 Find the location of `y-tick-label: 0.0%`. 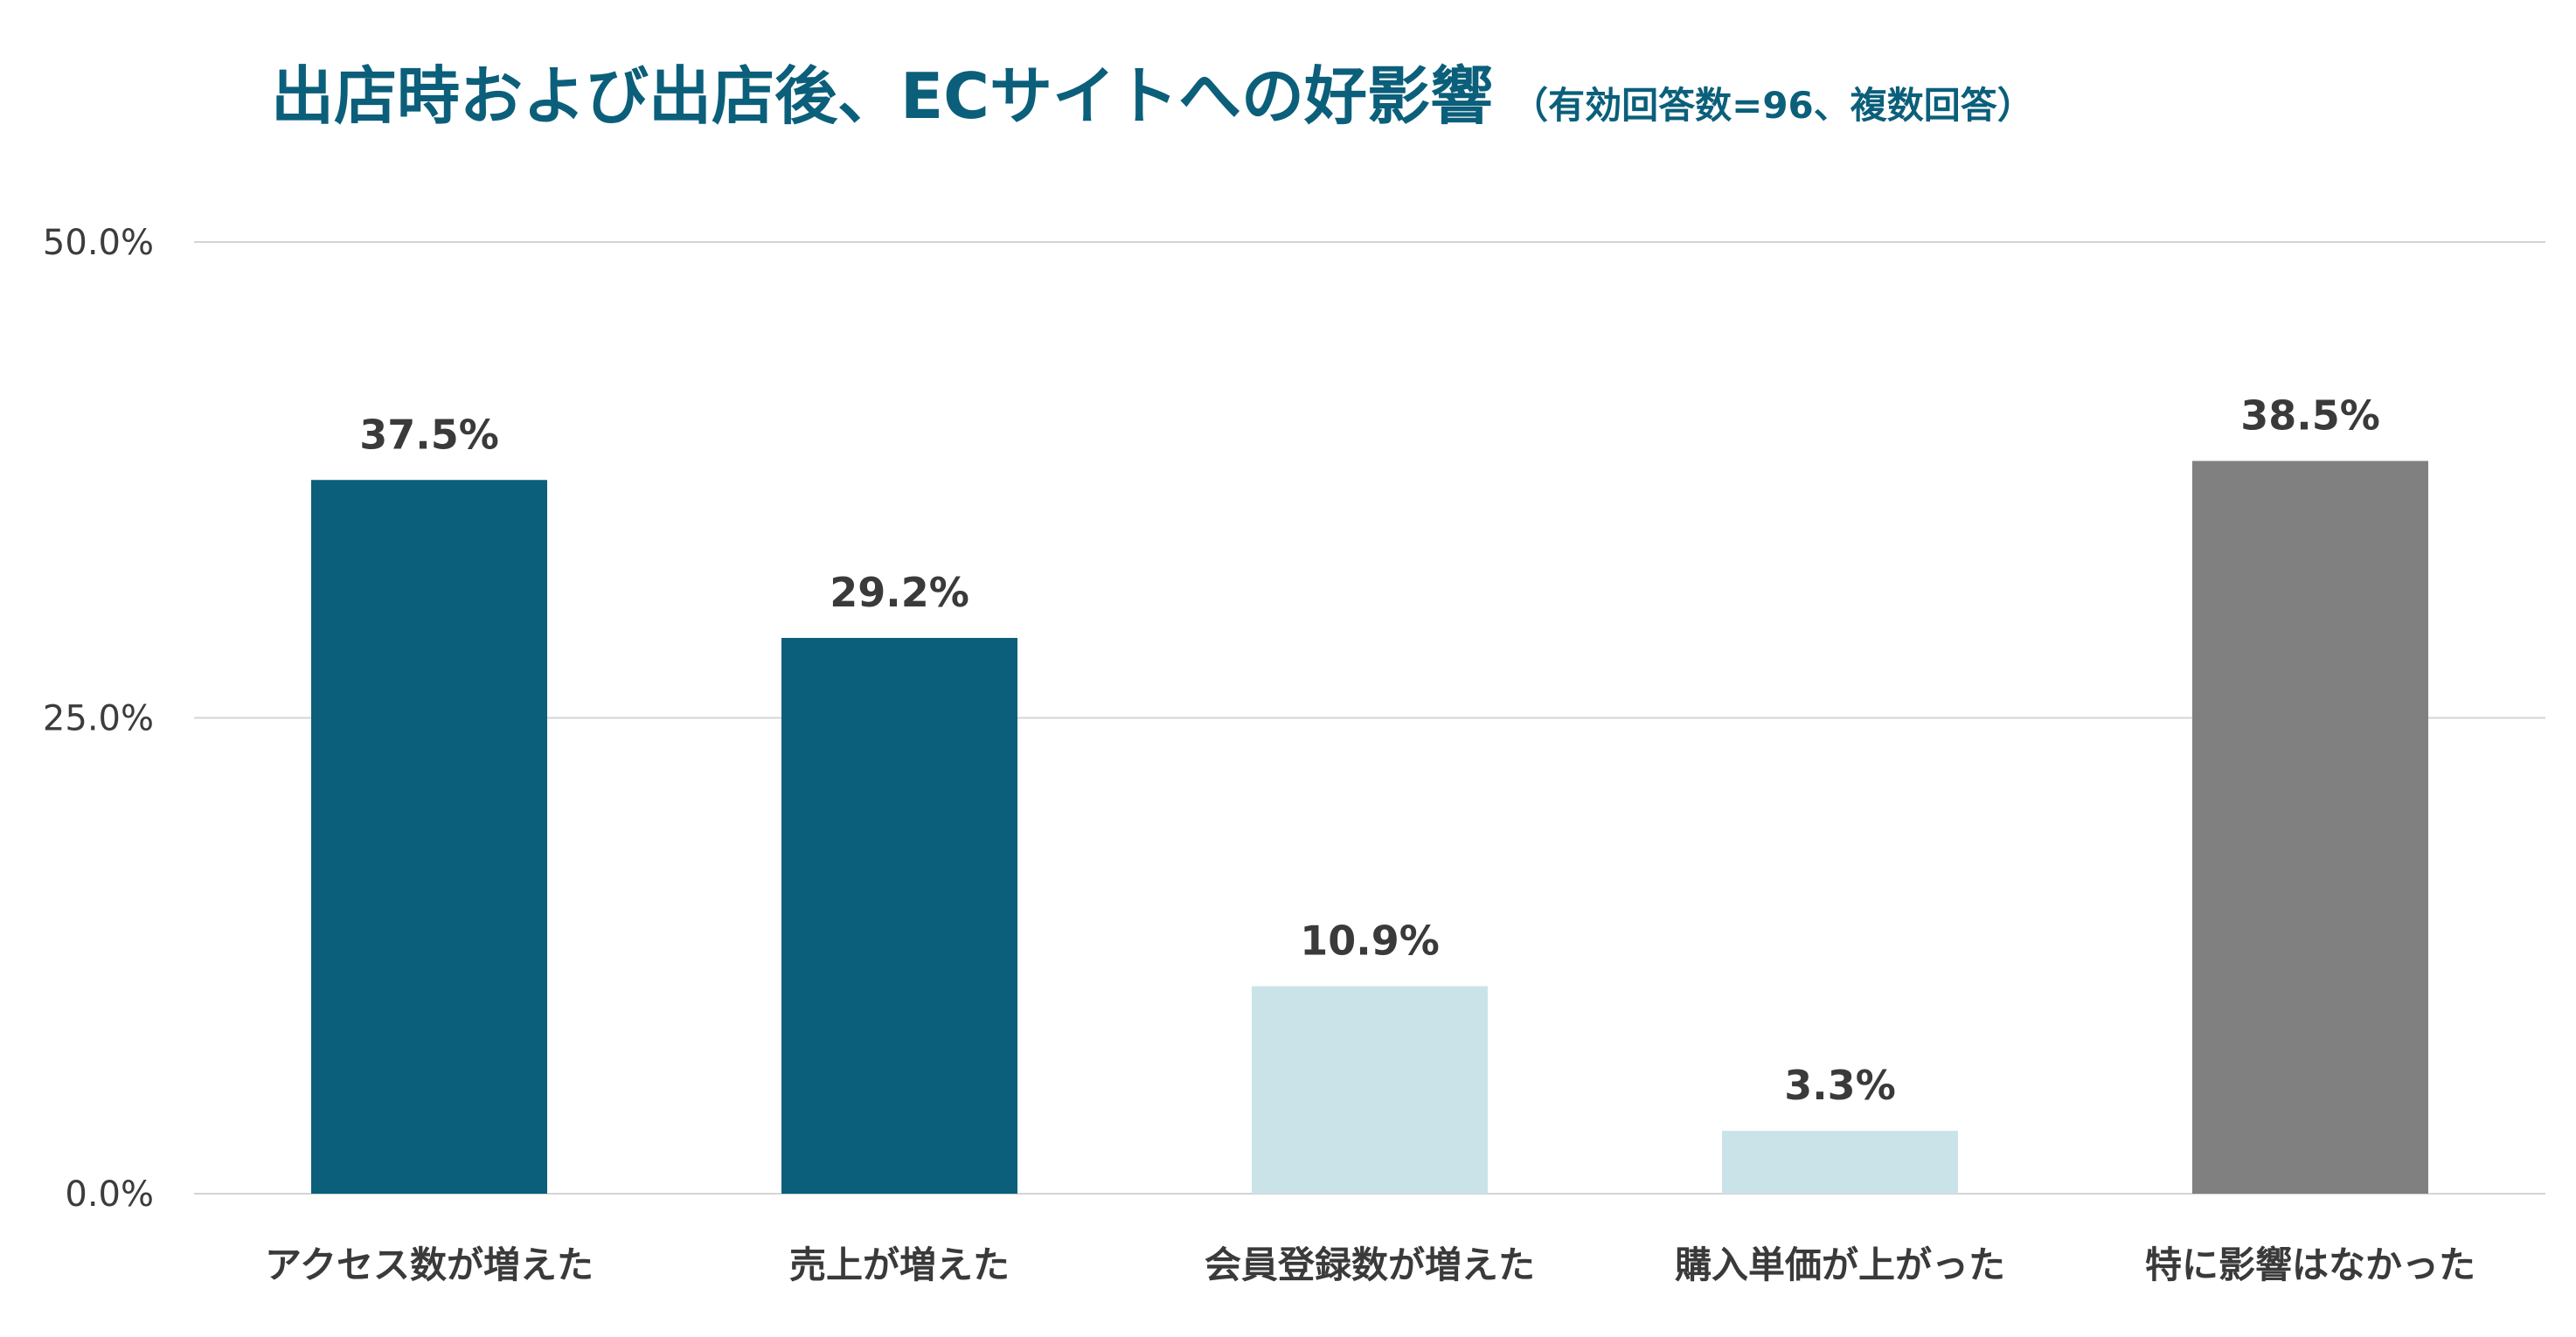

y-tick-label: 0.0% is located at coordinates (109, 1194).